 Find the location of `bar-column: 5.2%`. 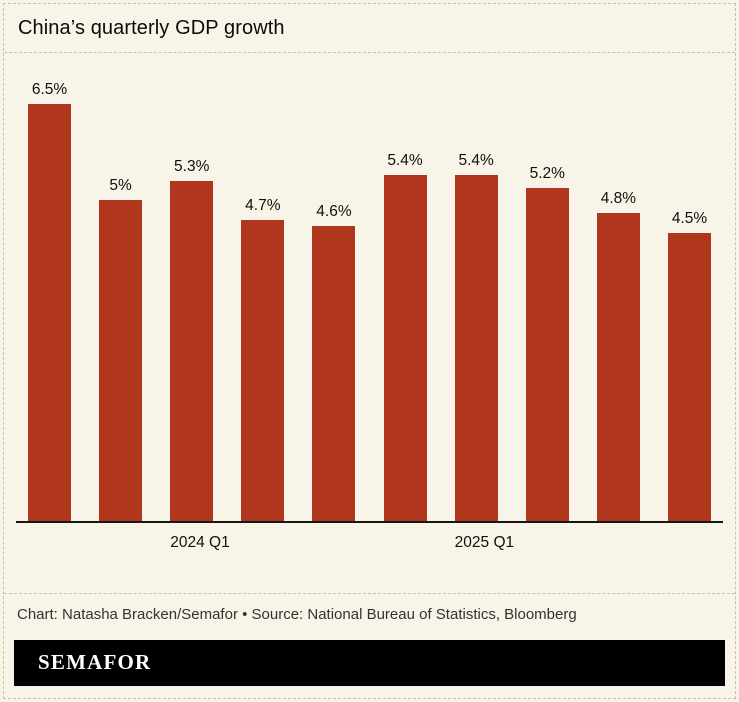

bar-column: 5.2% is located at coordinates (547, 287).